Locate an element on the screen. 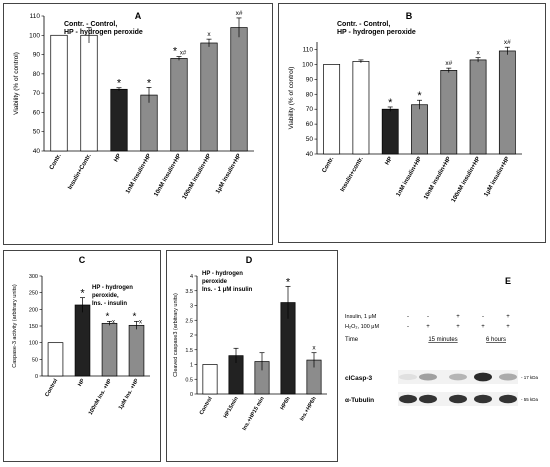  treatment-label: Insulin, 1 μM is located at coordinates (361, 317).